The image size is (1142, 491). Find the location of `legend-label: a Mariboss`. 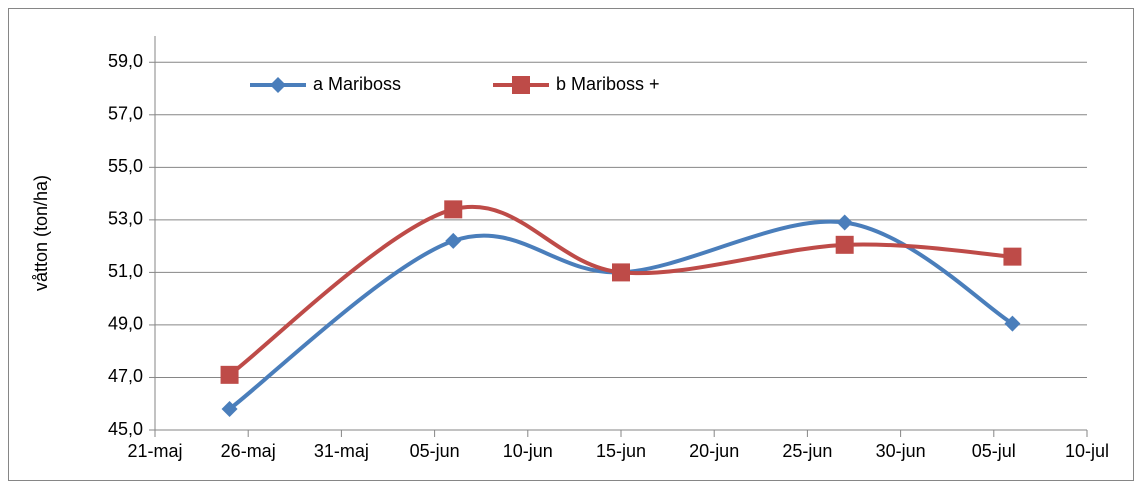

legend-label: a Mariboss is located at coordinates (357, 84).